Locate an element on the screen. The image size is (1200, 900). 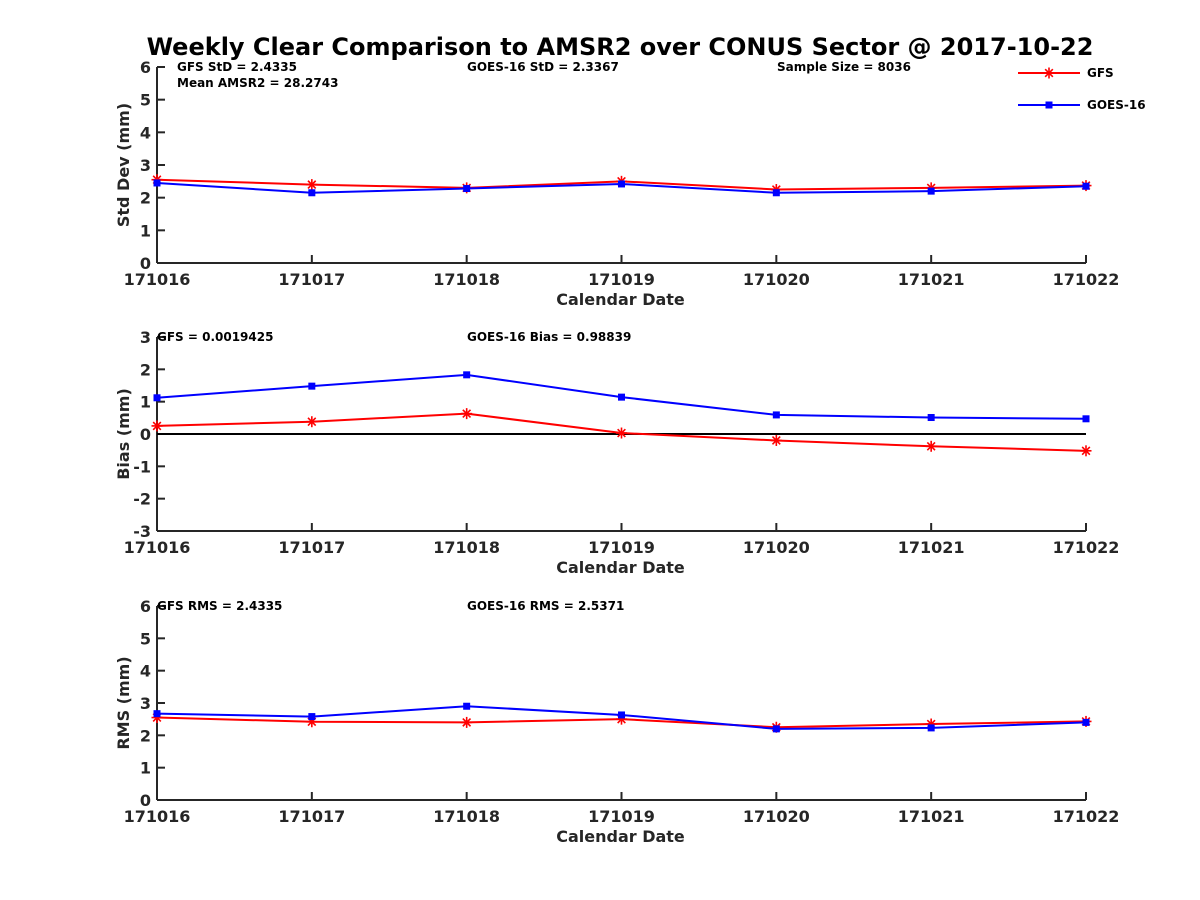
legend-label: GFS is located at coordinates (1100, 73).